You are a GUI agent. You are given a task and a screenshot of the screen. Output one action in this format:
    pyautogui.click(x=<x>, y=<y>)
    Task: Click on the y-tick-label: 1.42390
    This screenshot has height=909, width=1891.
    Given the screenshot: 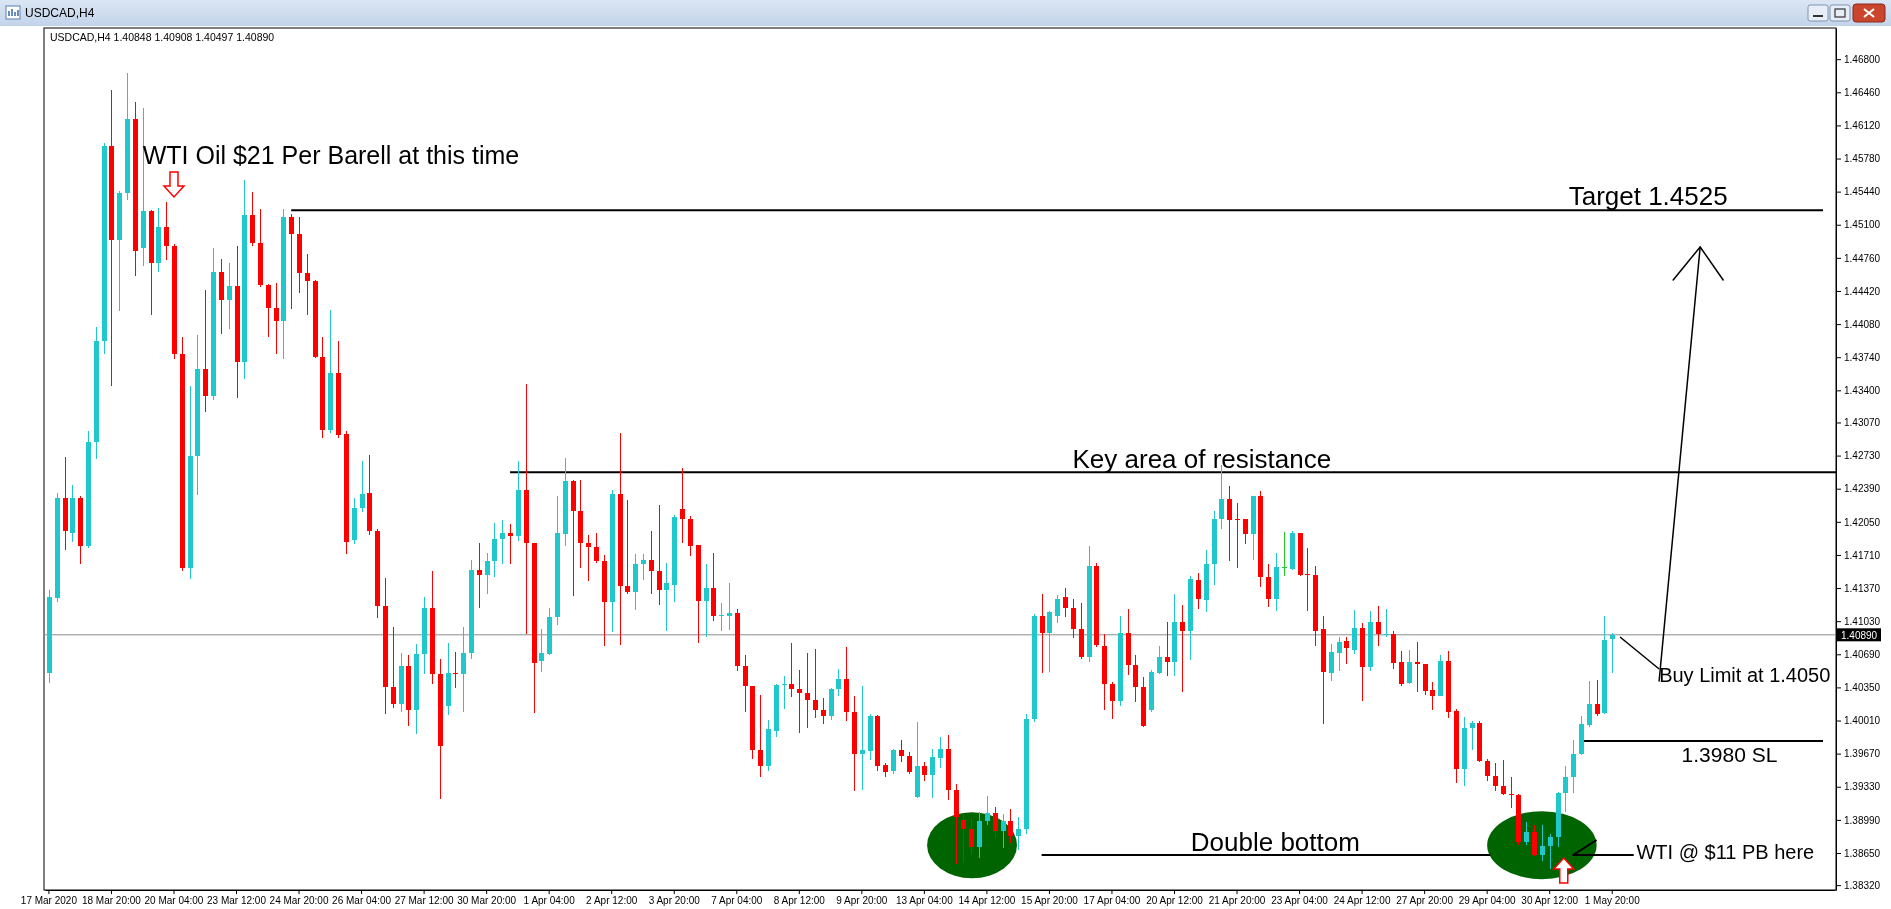 What is the action you would take?
    pyautogui.click(x=1862, y=489)
    